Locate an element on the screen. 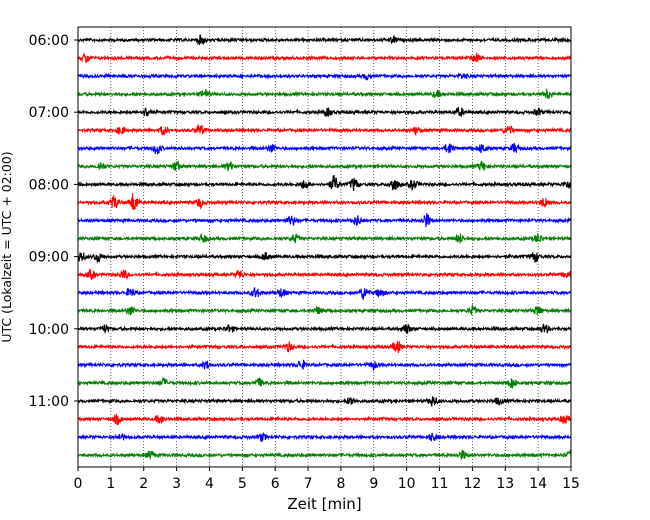 The width and height of the screenshot is (650, 520). x-tick-label: 9 is located at coordinates (373, 484).